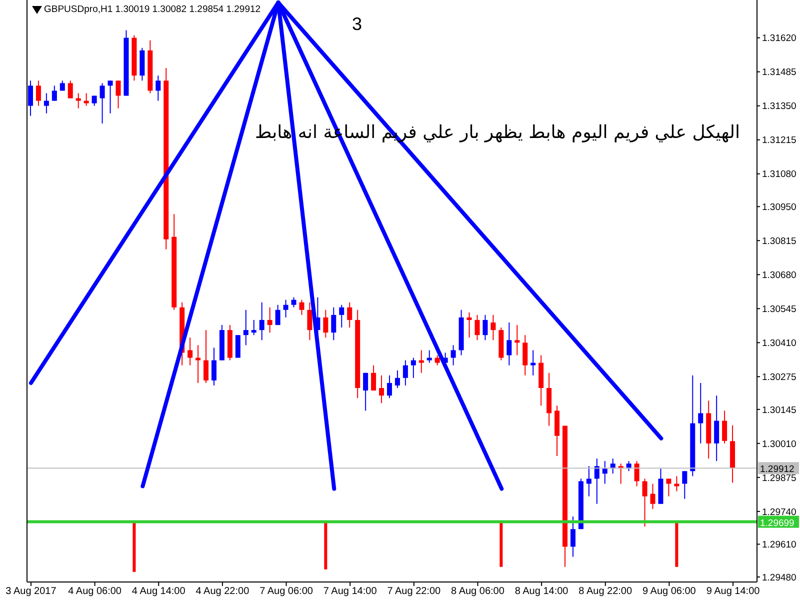  Describe the element at coordinates (779, 378) in the screenshot. I see `y-tick-label: 1.30275` at that location.